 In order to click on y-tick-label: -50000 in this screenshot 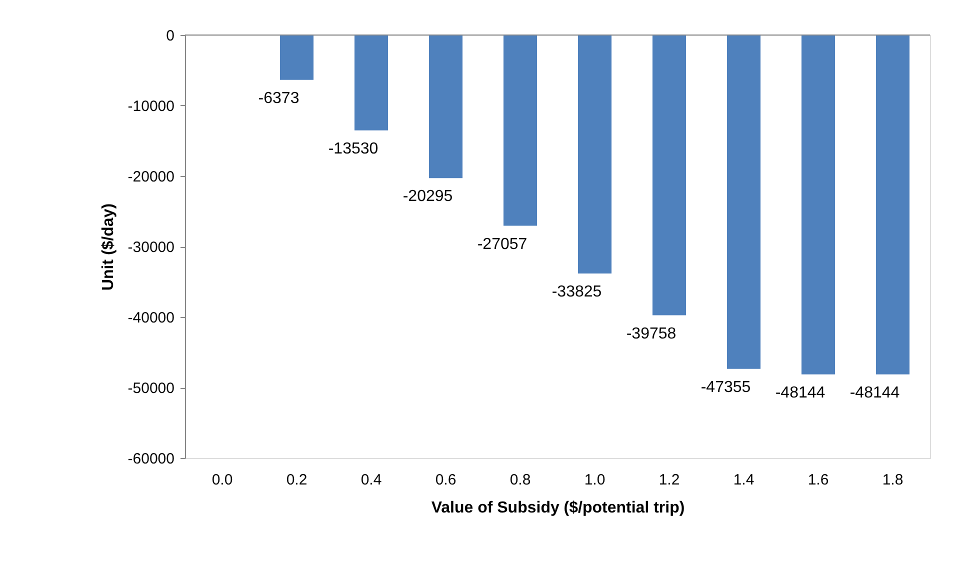, I will do `click(151, 388)`.